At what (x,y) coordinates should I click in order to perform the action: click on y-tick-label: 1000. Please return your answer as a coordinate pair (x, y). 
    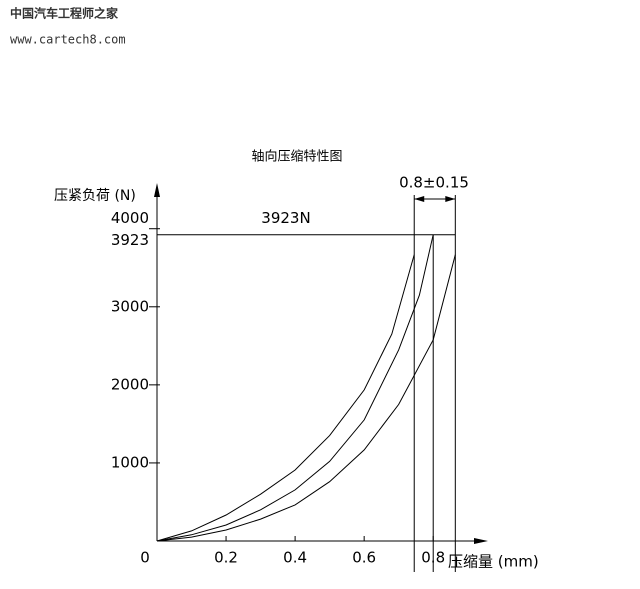
    Looking at the image, I should click on (130, 462).